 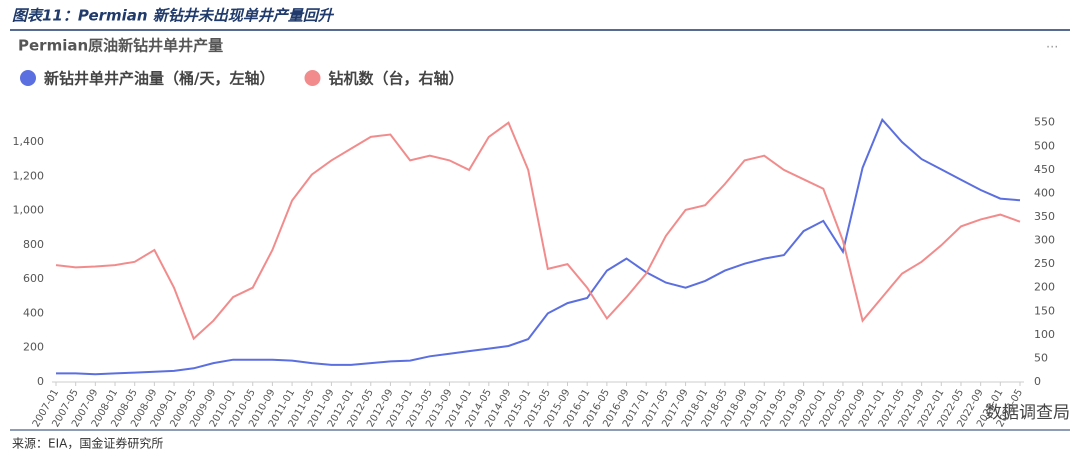 What do you see at coordinates (1044, 192) in the screenshot?
I see `y2-tick-label: 400` at bounding box center [1044, 192].